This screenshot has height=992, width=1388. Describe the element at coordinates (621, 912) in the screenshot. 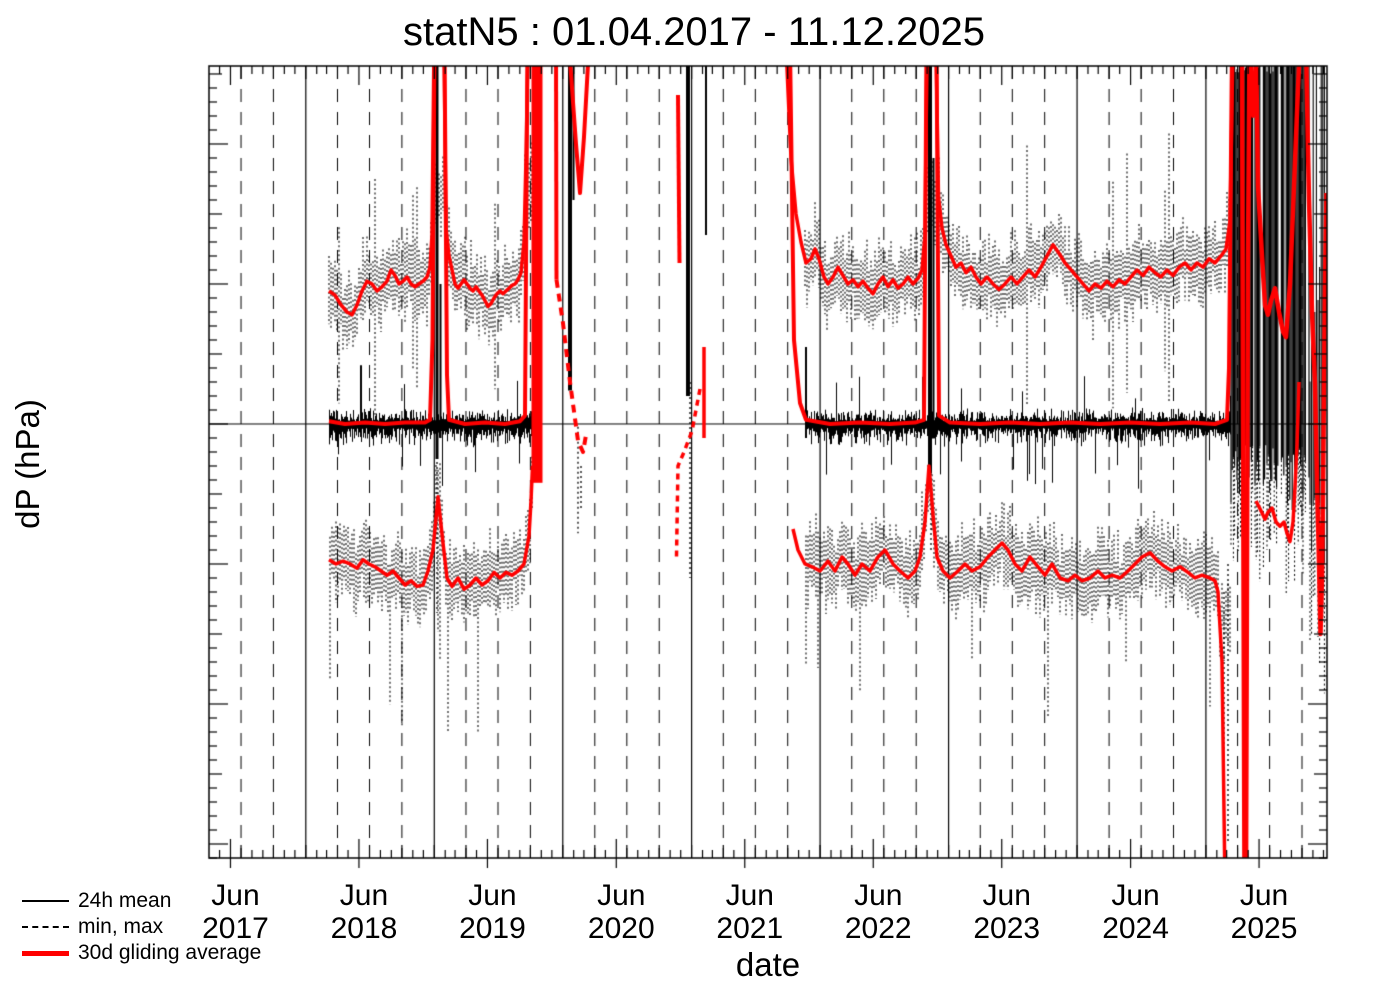

I see `x-tick-label: Jun 2020` at that location.